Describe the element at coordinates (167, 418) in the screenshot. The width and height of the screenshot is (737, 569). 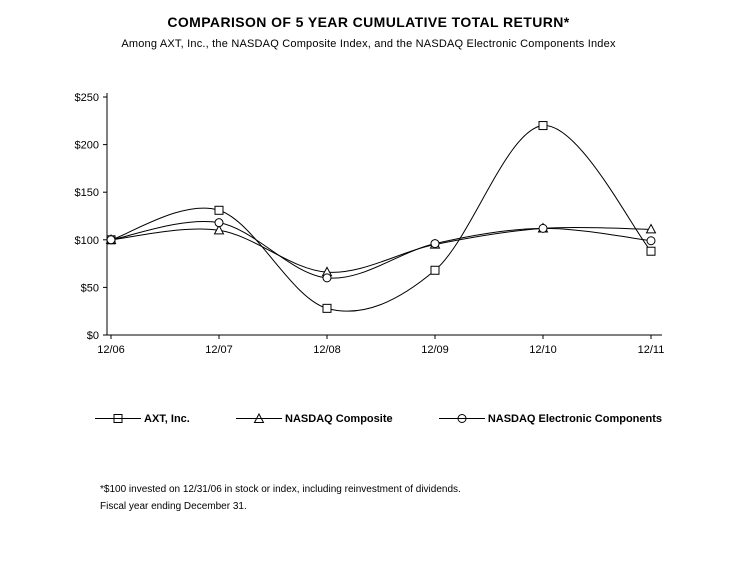
I see `legend-label-0: AXT, Inc.` at that location.